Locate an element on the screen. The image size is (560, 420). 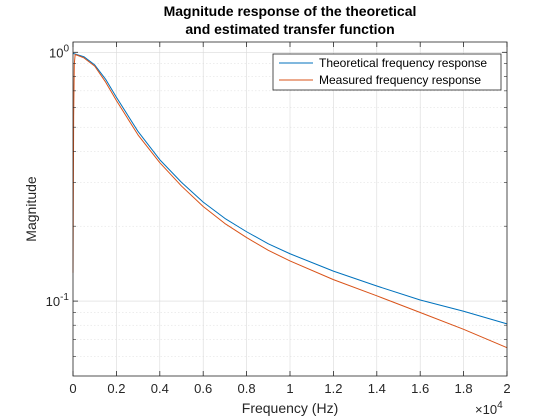
x-tick-label: 0.8 is located at coordinates (247, 388).